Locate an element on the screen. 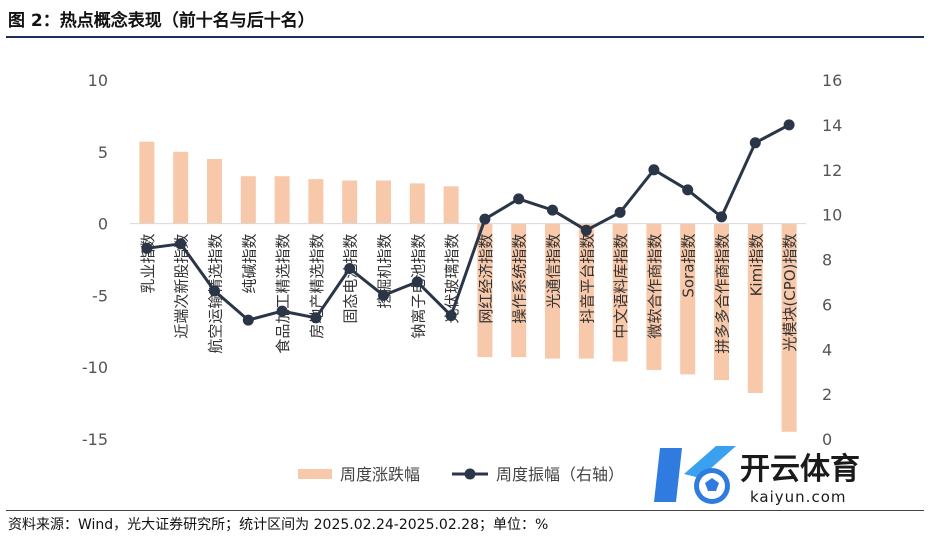  watermark-logo-icon is located at coordinates (695, 475).